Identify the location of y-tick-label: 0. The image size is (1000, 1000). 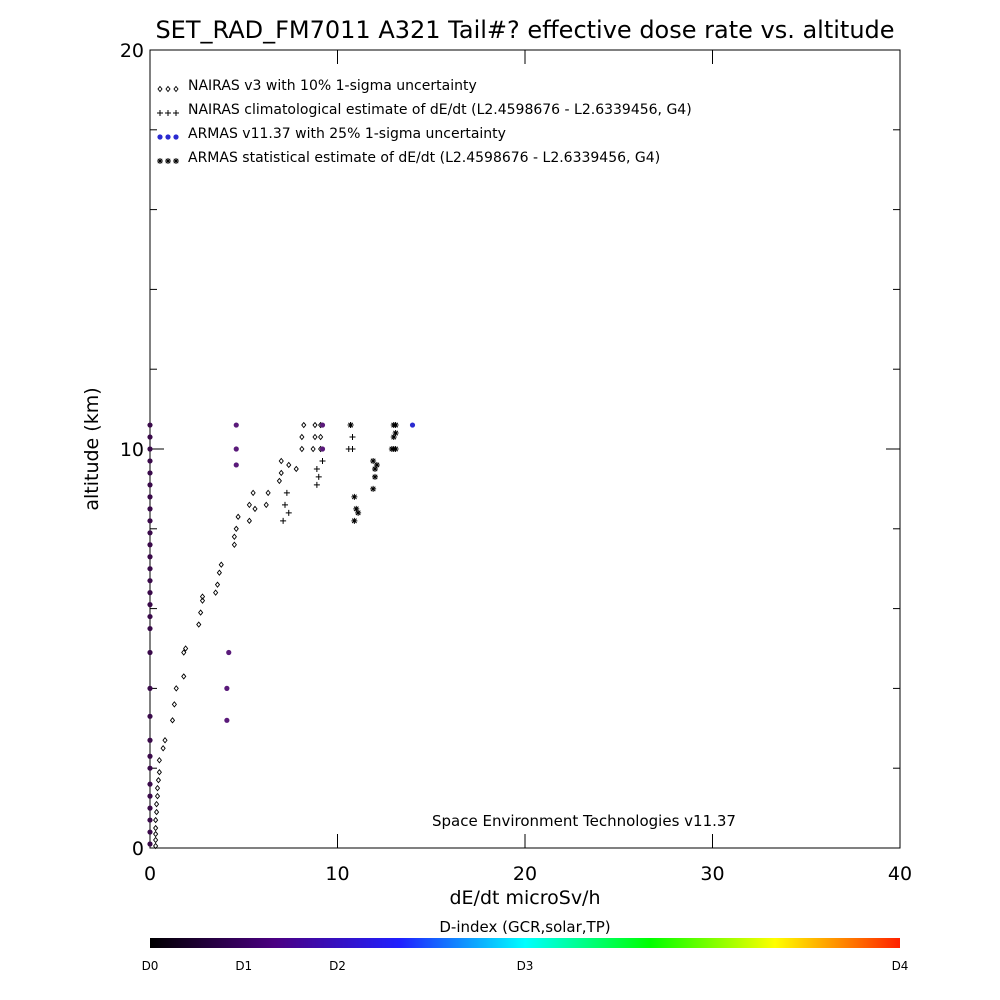
(138, 849).